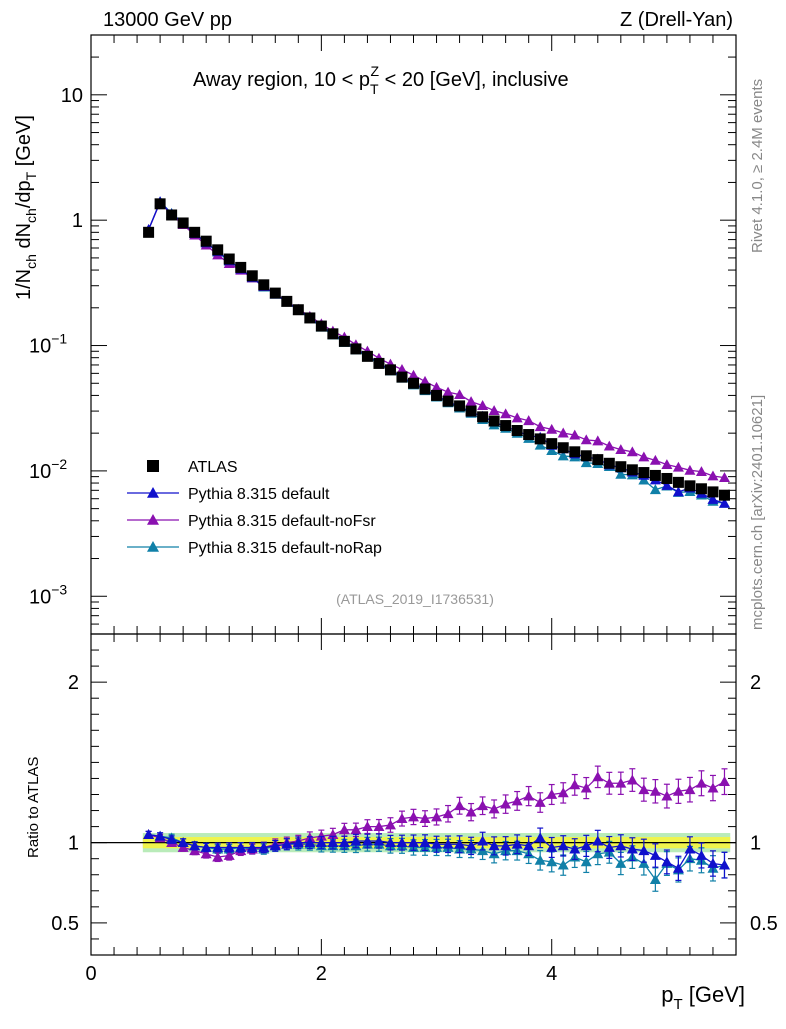 The width and height of the screenshot is (786, 1029). Describe the element at coordinates (167, 20) in the screenshot. I see `energy-label: 13000 GeV pp` at that location.